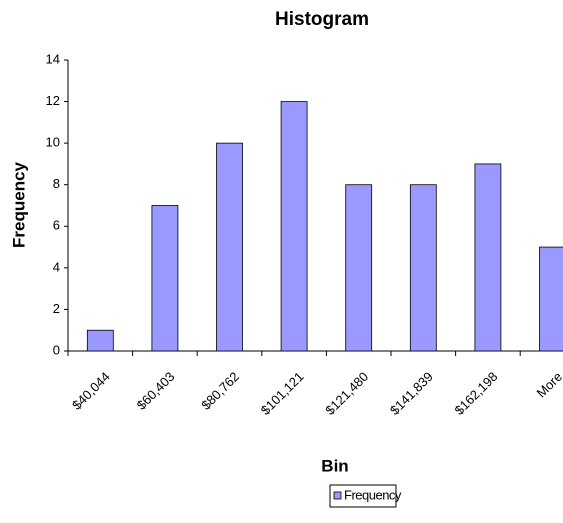 This screenshot has height=523, width=563. What do you see at coordinates (548, 385) in the screenshot?
I see `x-tick-label: More` at bounding box center [548, 385].